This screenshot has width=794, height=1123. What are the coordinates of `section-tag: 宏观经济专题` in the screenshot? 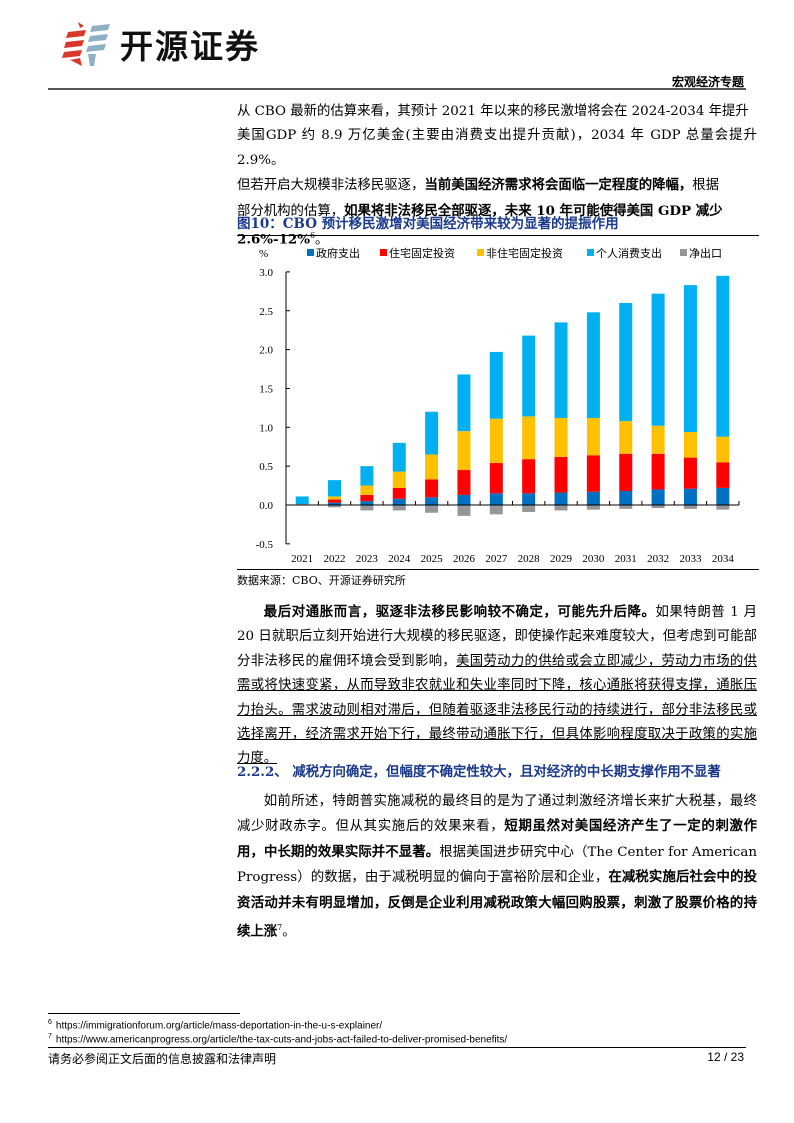 It's located at (707, 82).